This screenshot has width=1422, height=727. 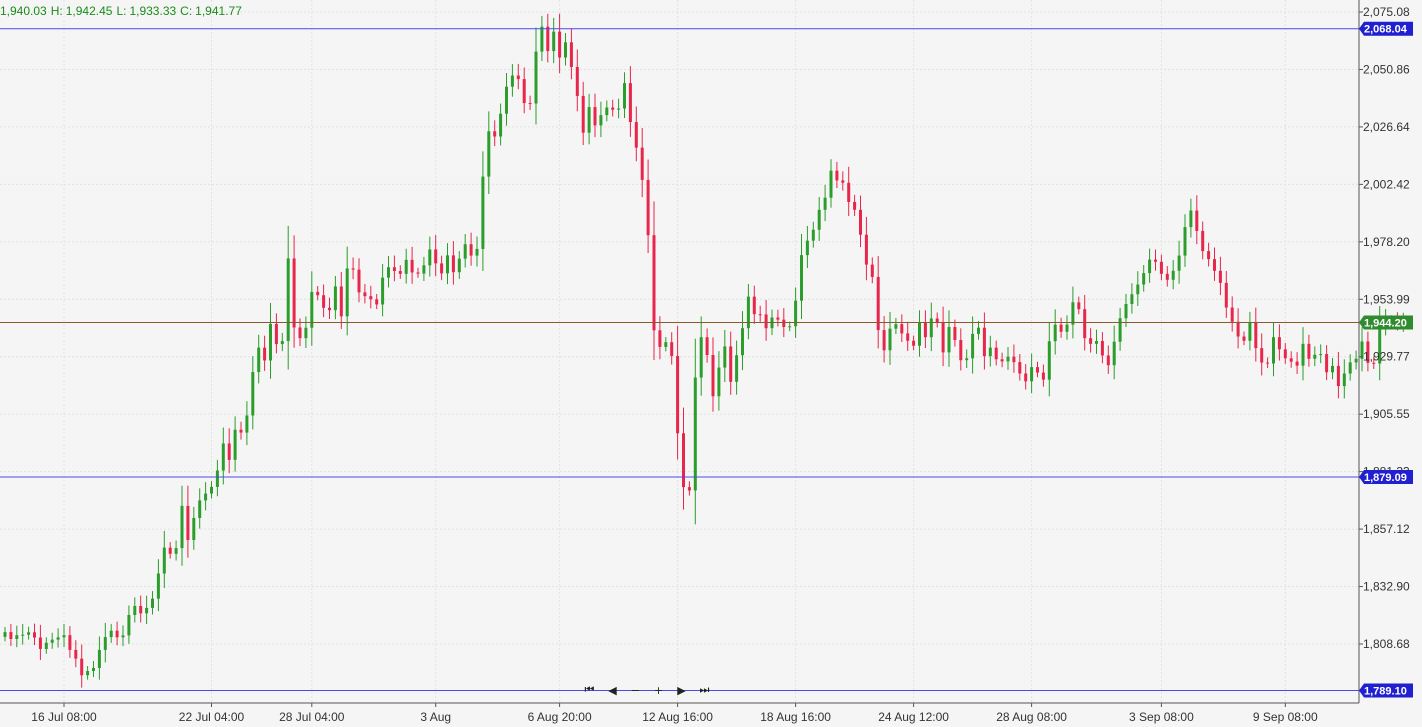 What do you see at coordinates (681, 690) in the screenshot?
I see `scroll-right-icon: ▶` at bounding box center [681, 690].